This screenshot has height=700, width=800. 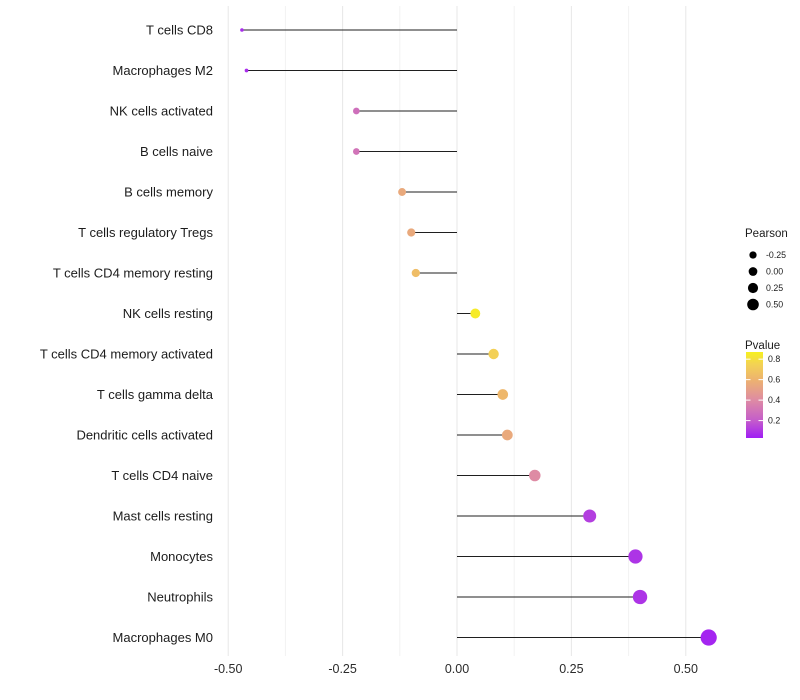 What do you see at coordinates (457, 669) in the screenshot?
I see `x-tick-label: 0.00` at bounding box center [457, 669].